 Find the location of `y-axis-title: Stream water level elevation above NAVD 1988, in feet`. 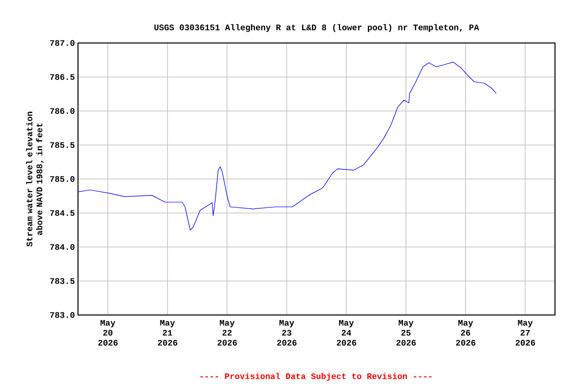

y-axis-title: Stream water level elevation above NAVD 1988, in feet is located at coordinates (35, 179).